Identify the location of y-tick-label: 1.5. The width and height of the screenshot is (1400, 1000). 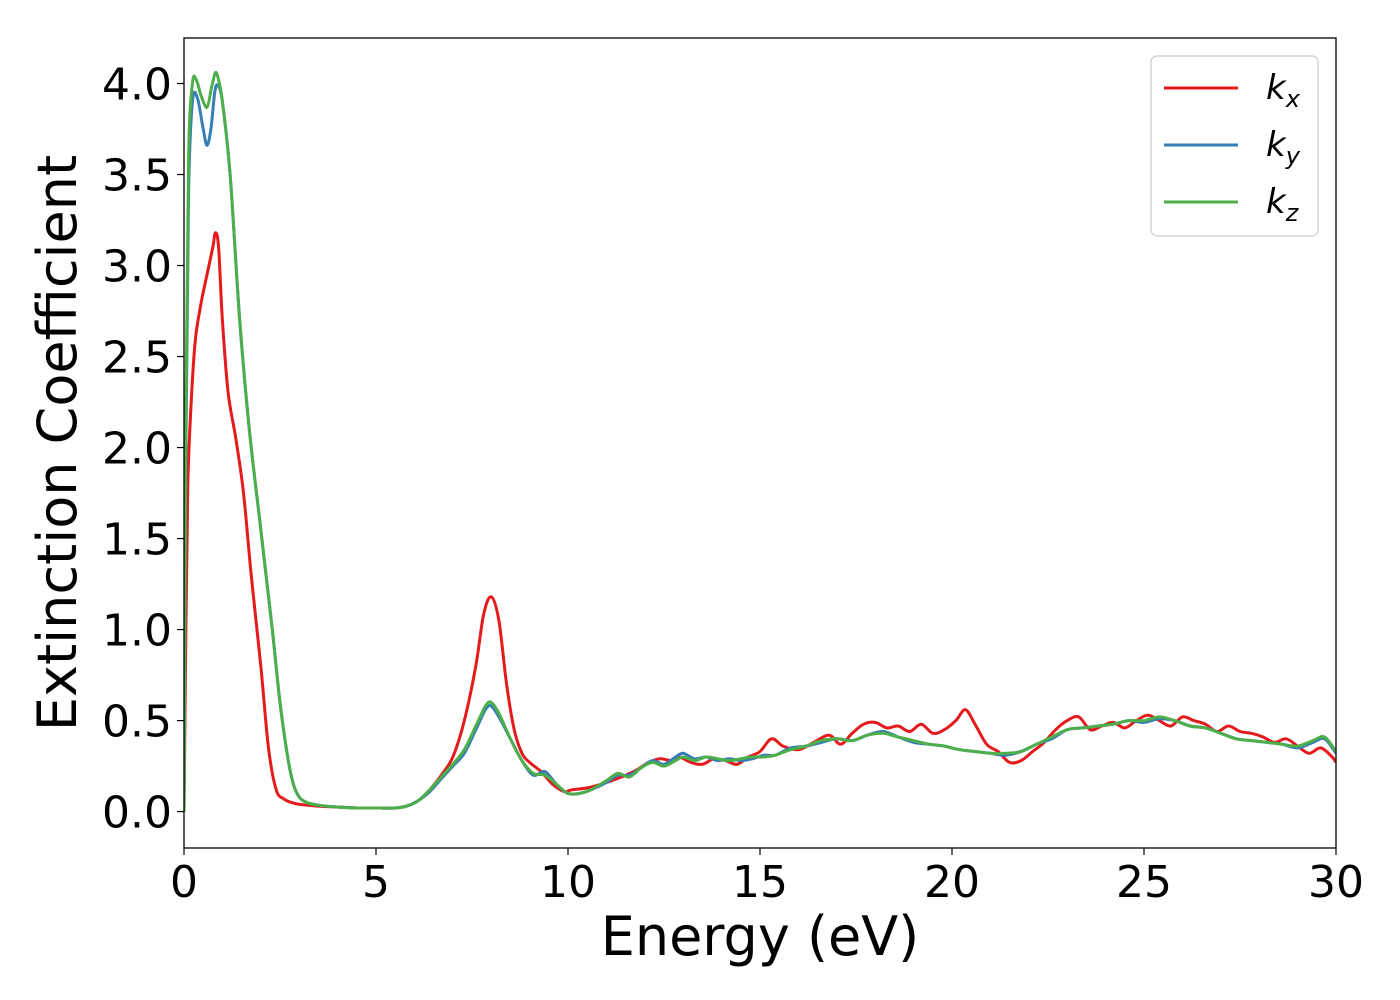
(137, 540).